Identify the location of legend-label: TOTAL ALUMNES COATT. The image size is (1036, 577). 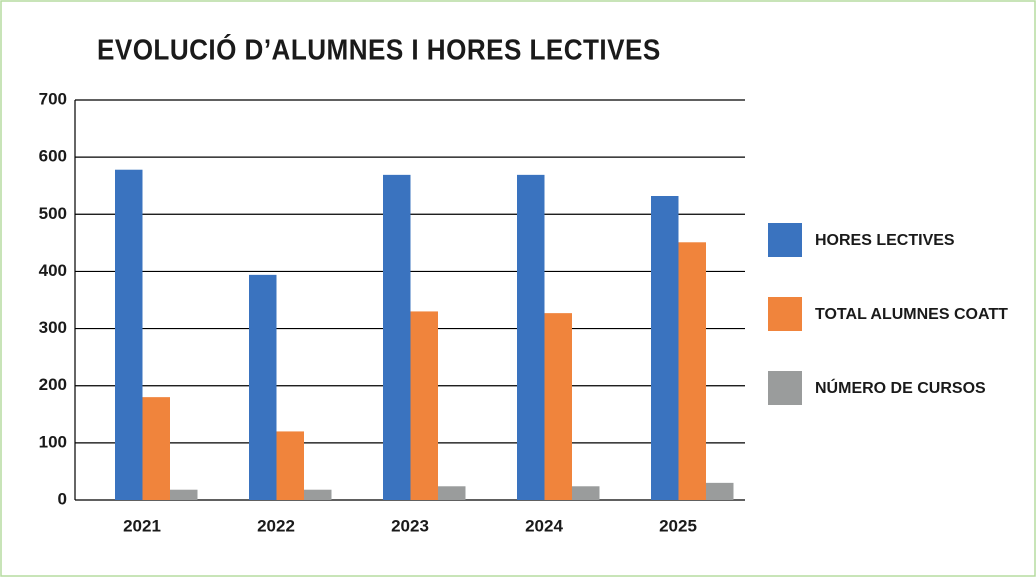
(911, 314).